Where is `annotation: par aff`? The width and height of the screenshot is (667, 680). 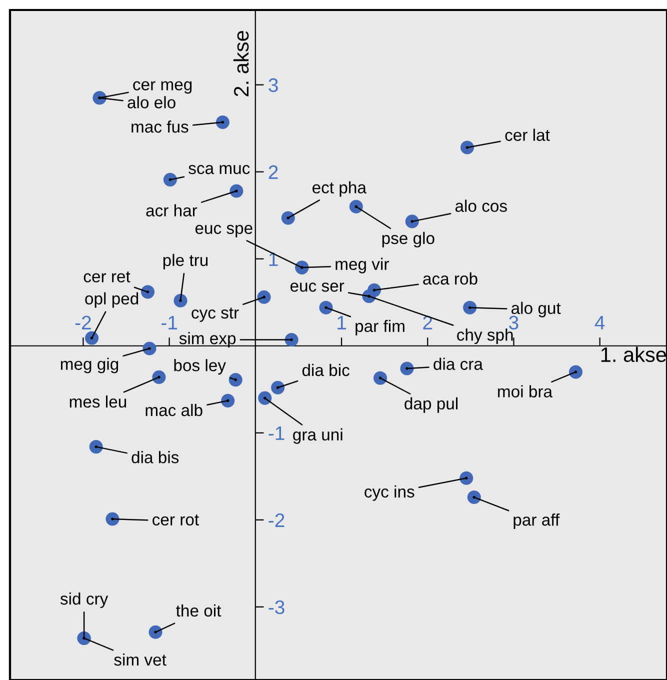
annotation: par aff is located at coordinates (537, 522).